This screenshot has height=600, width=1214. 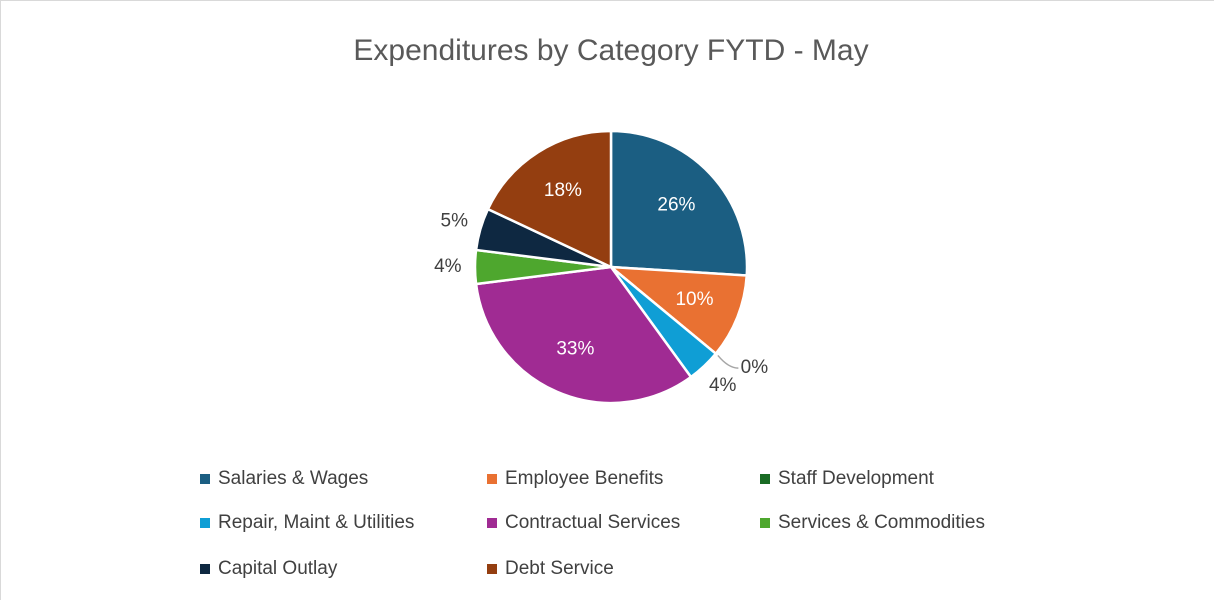 What do you see at coordinates (455, 220) in the screenshot?
I see `data-label: 5%` at bounding box center [455, 220].